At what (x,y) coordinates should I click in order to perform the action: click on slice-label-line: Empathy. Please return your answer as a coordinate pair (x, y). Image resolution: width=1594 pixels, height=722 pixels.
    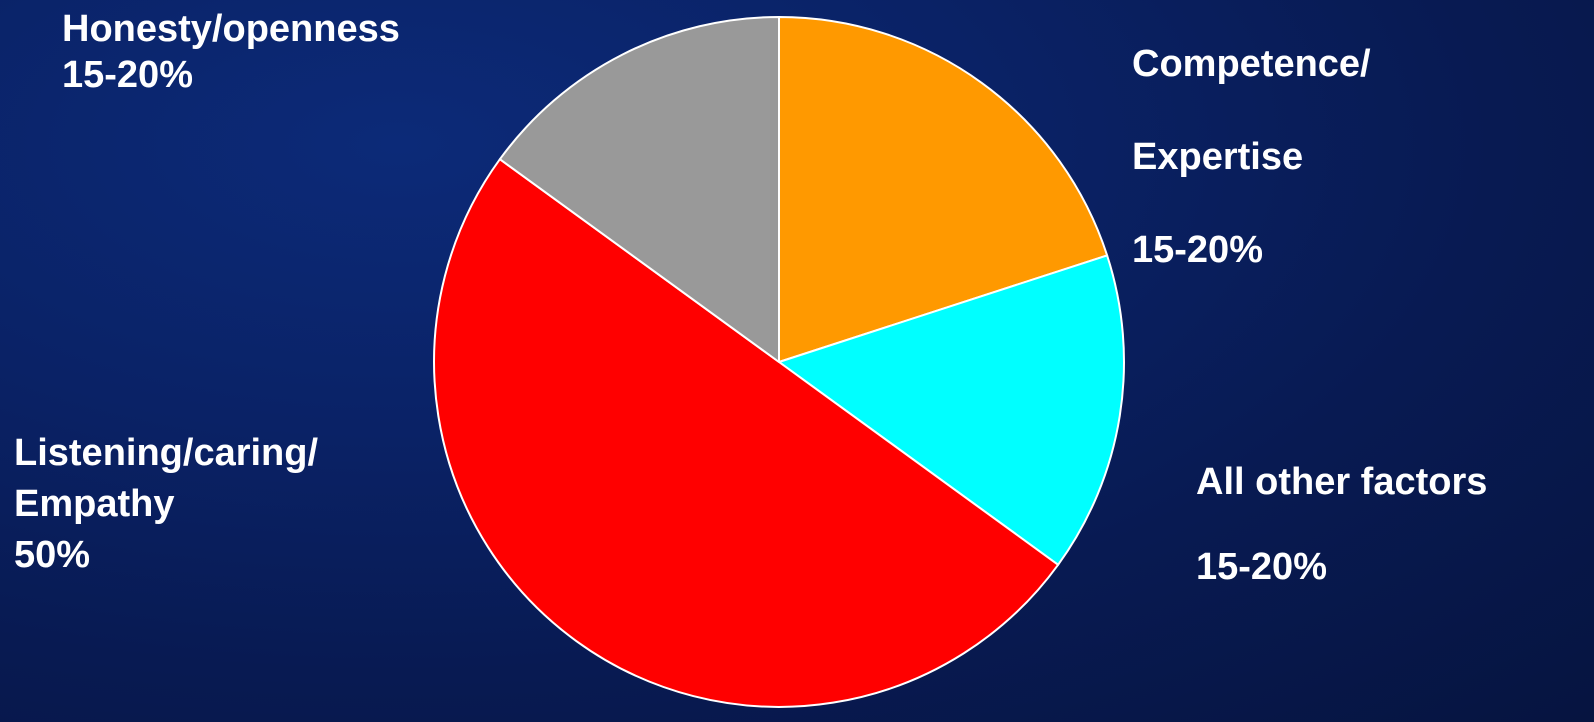
    Looking at the image, I should click on (94, 504).